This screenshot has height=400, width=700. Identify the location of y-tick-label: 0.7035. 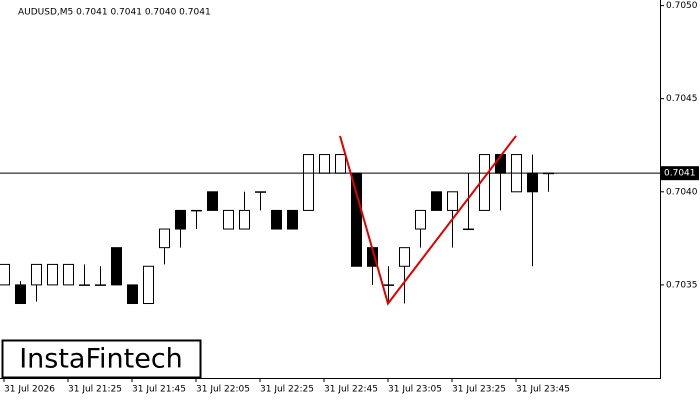
(682, 285).